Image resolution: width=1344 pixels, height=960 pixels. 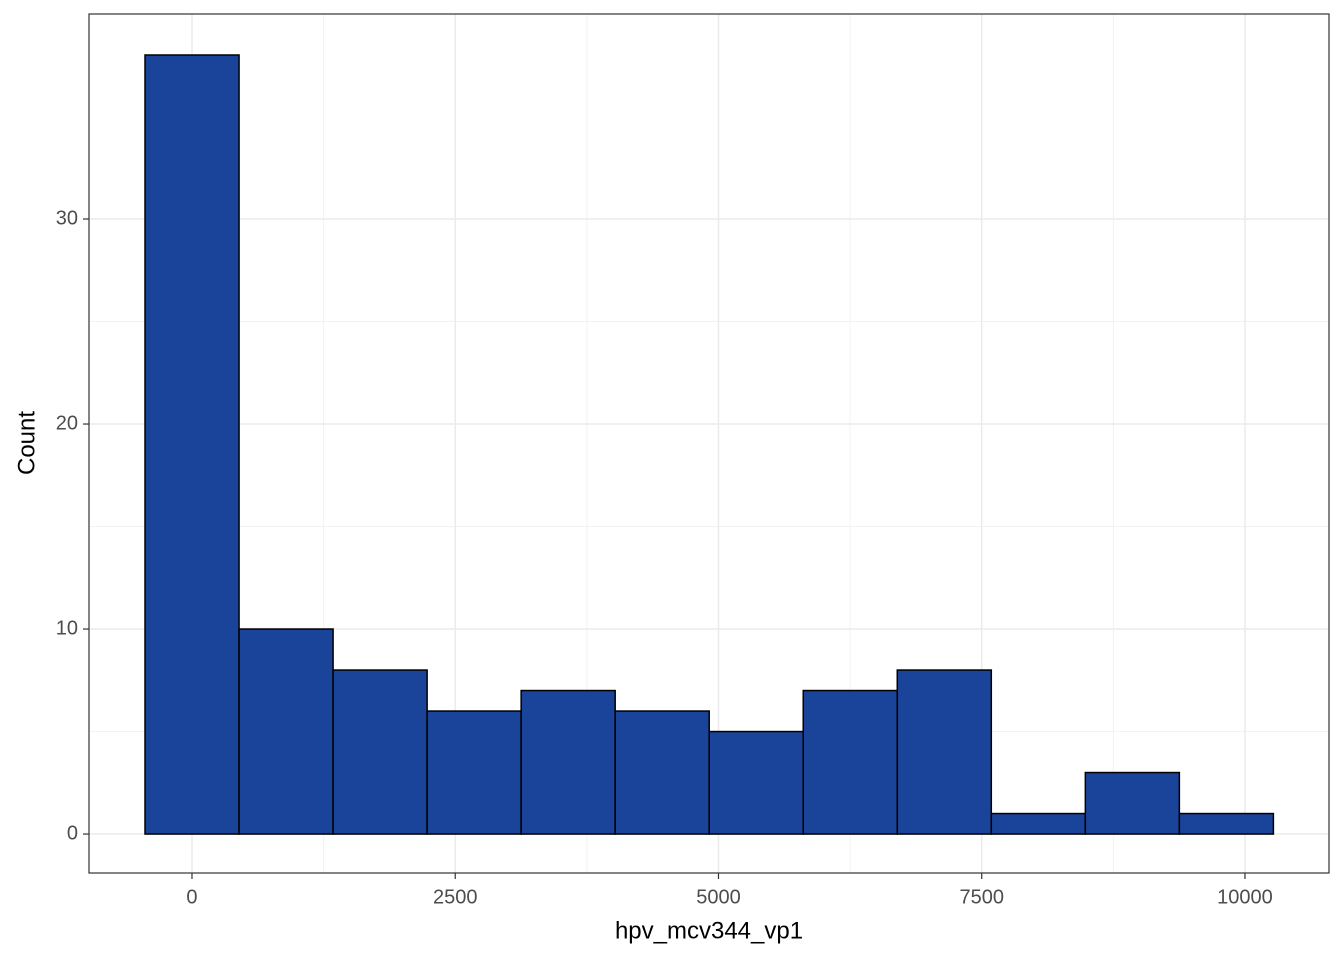 I want to click on x-tick-label: 10000, so click(x=1245, y=897).